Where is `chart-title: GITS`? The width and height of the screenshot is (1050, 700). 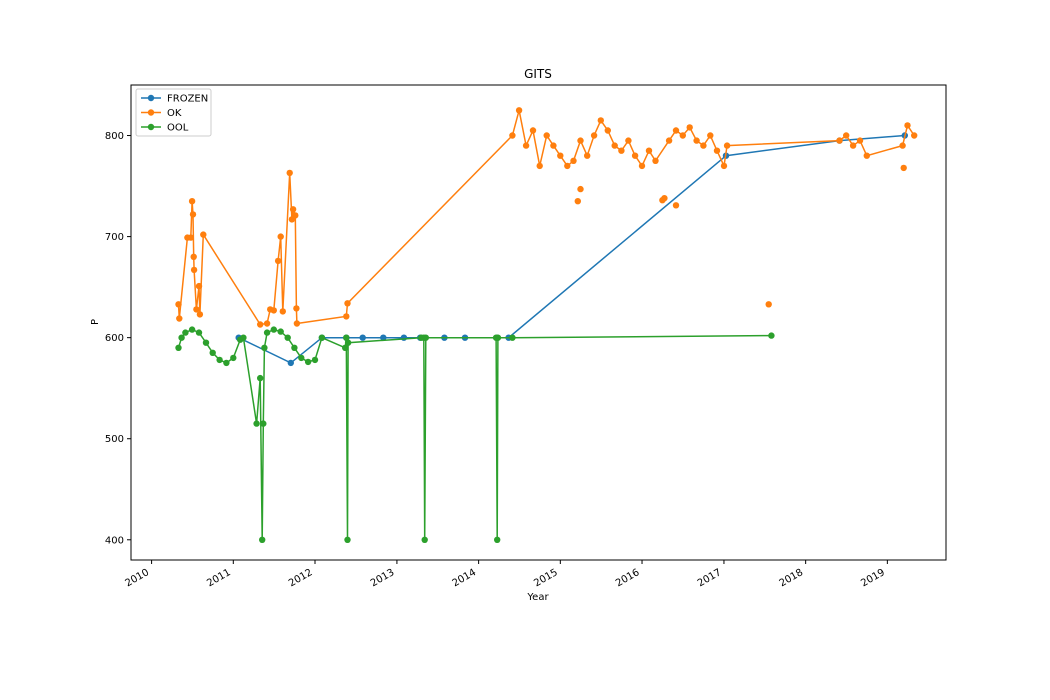
chart-title: GITS is located at coordinates (538, 74).